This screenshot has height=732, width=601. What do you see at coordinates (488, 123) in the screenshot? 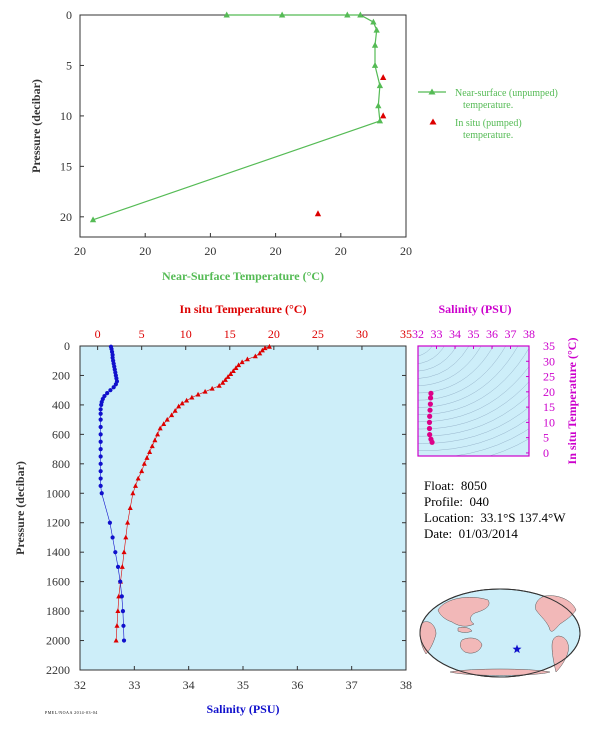
I see `legend-label-in-situ-line1: In situ (pumped)` at bounding box center [488, 123].